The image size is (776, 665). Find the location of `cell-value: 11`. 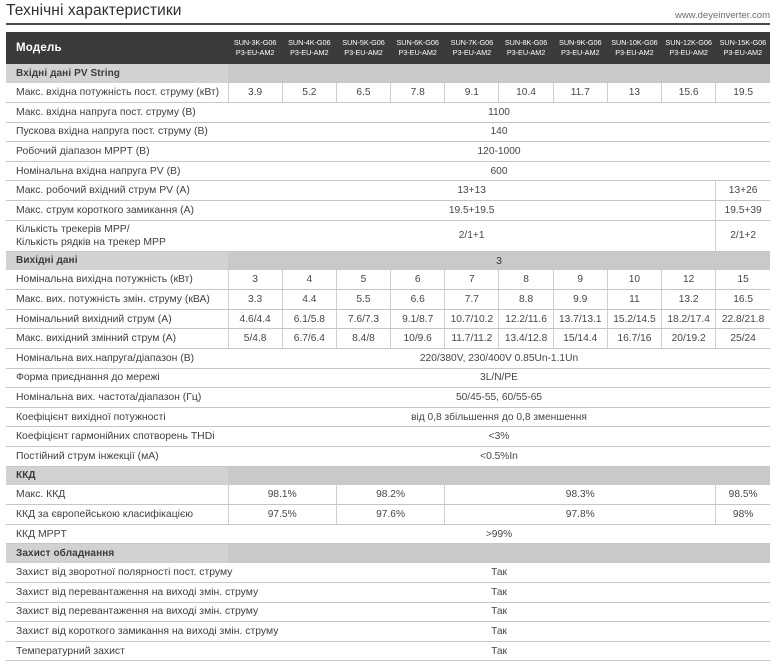

cell-value: 11 is located at coordinates (634, 299).